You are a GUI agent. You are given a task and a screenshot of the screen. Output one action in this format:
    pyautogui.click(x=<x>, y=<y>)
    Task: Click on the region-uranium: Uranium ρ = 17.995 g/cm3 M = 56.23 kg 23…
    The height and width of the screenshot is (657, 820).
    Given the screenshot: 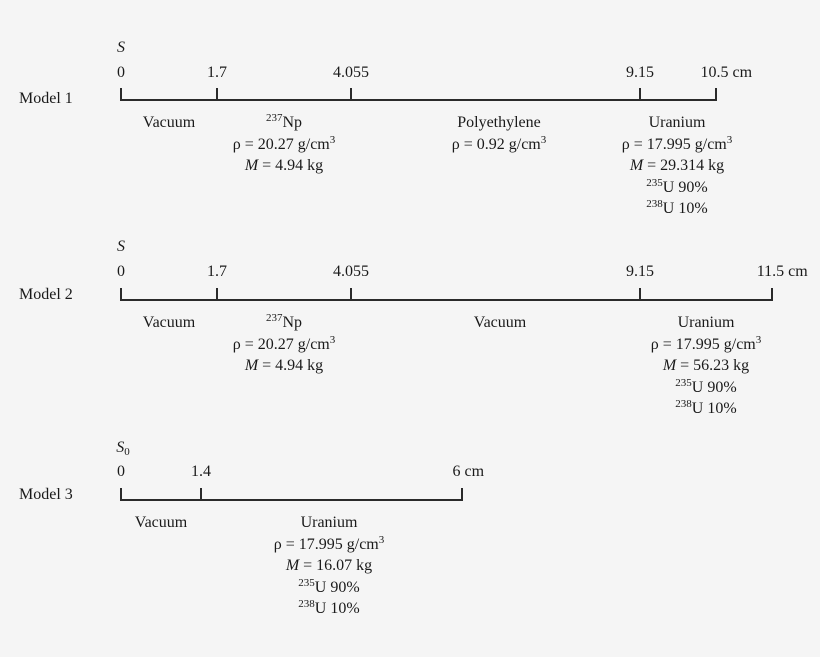 What is the action you would take?
    pyautogui.click(x=706, y=366)
    